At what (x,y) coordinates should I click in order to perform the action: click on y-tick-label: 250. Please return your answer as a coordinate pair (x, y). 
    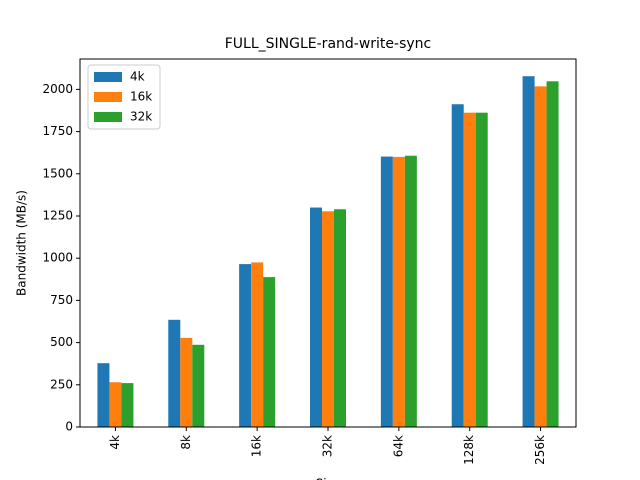
    Looking at the image, I should click on (61, 384).